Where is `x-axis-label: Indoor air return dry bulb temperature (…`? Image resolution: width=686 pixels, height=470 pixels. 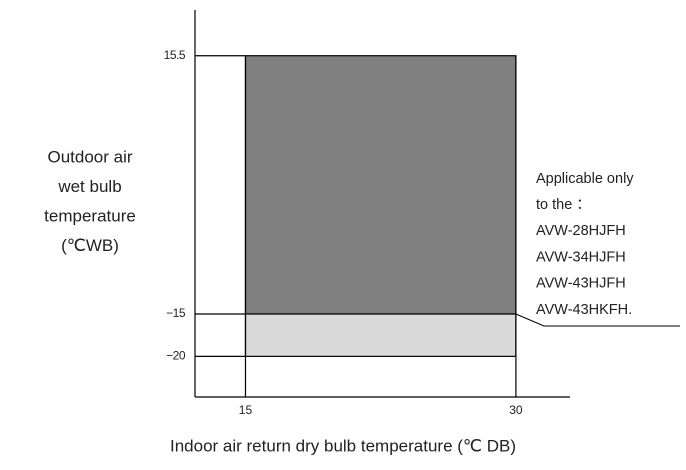
x-axis-label: Indoor air return dry bulb temperature (… is located at coordinates (343, 445).